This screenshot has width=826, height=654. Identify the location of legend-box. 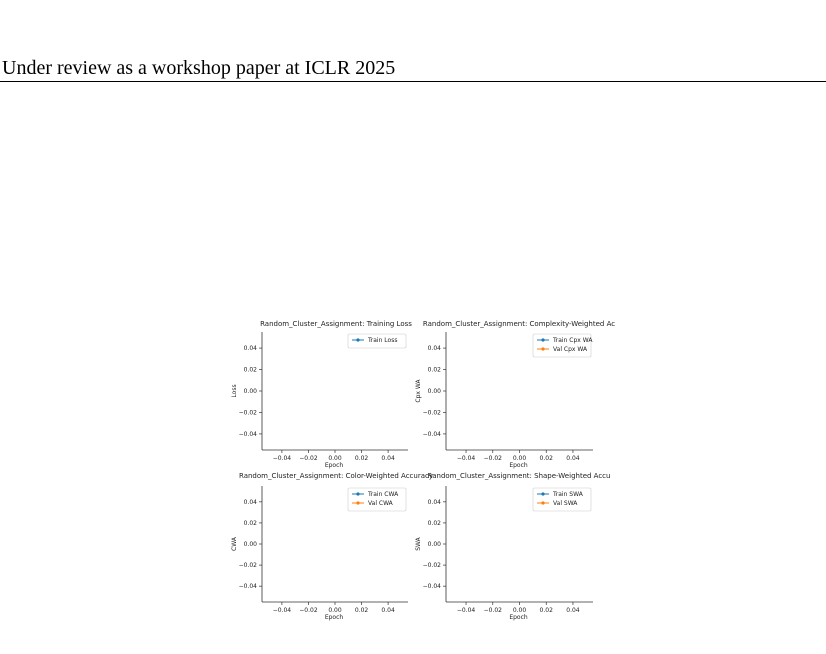
(377, 341).